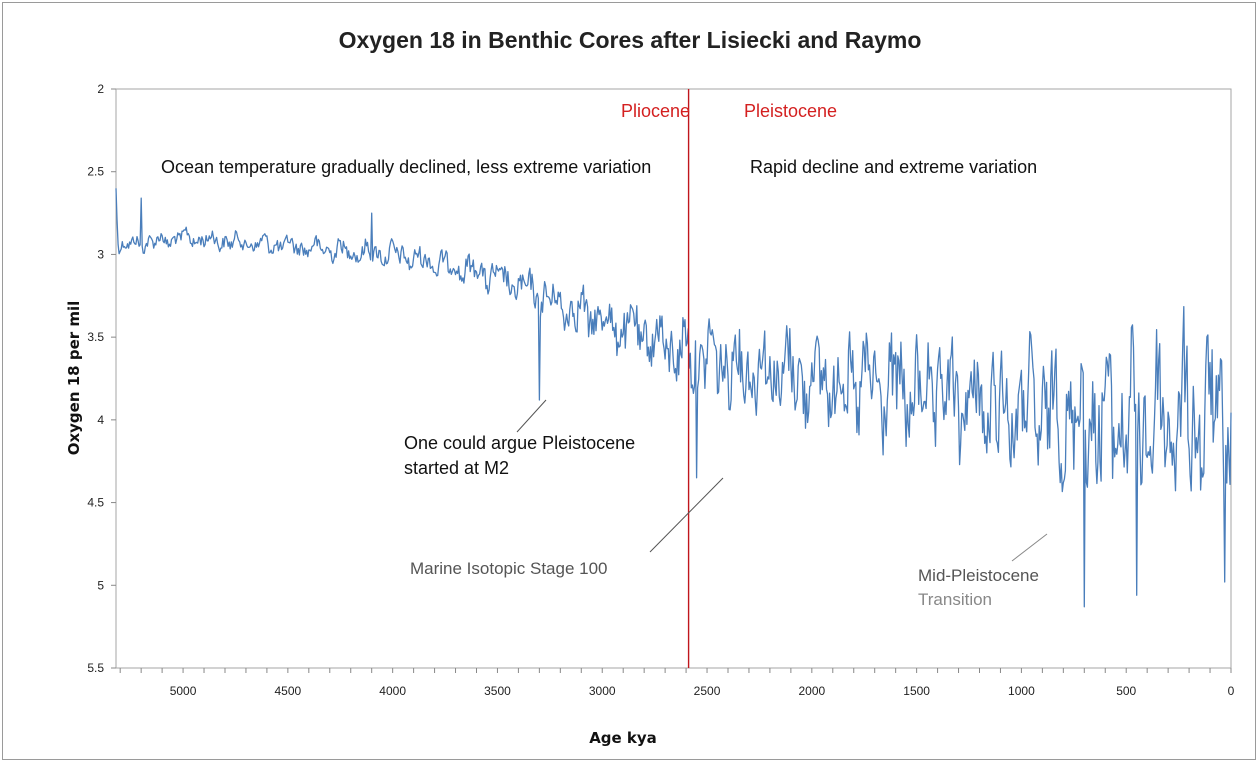 This screenshot has height=765, width=1260. What do you see at coordinates (100, 254) in the screenshot?
I see `y-tick-label: 3` at bounding box center [100, 254].